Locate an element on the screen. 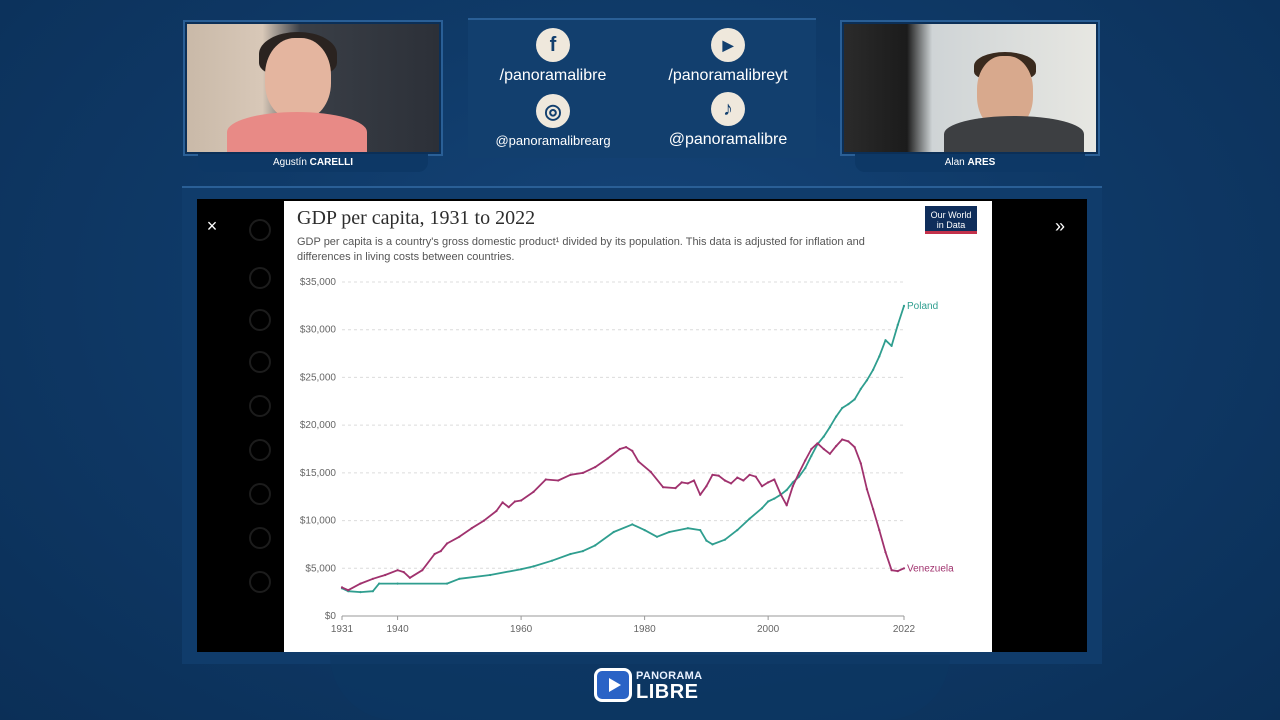 Image resolution: width=1280 pixels, height=720 pixels. social-handle: /panoramalibreyt is located at coordinates (728, 75).